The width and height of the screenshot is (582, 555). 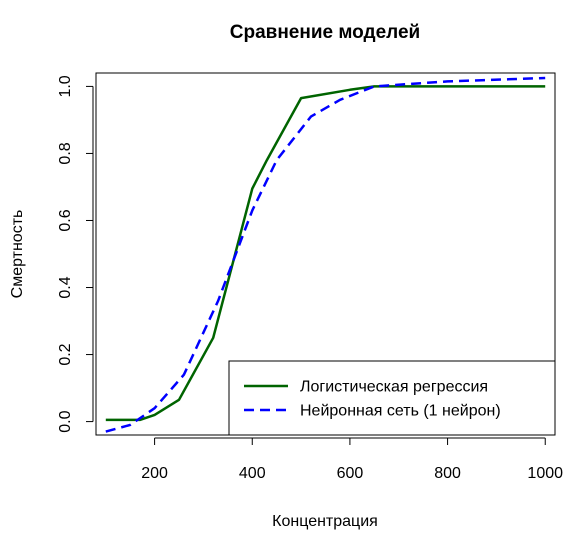 What do you see at coordinates (447, 473) in the screenshot?
I see `x-tick-label: 800` at bounding box center [447, 473].